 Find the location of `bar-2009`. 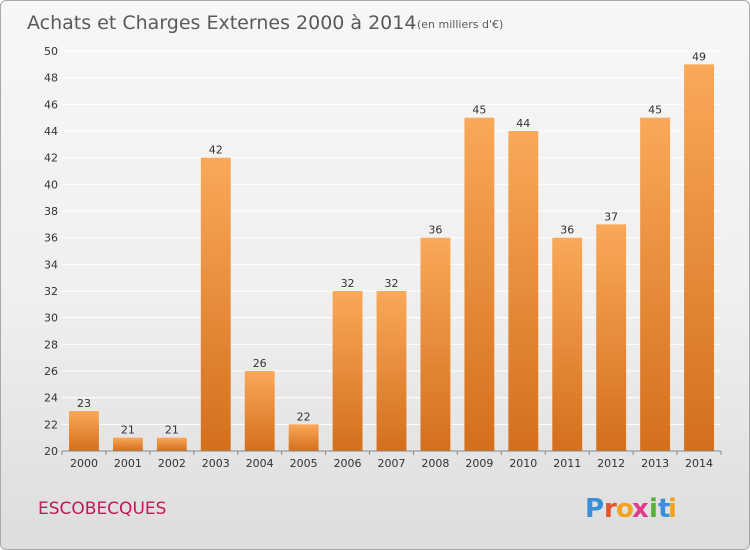

bar-2009 is located at coordinates (479, 284).